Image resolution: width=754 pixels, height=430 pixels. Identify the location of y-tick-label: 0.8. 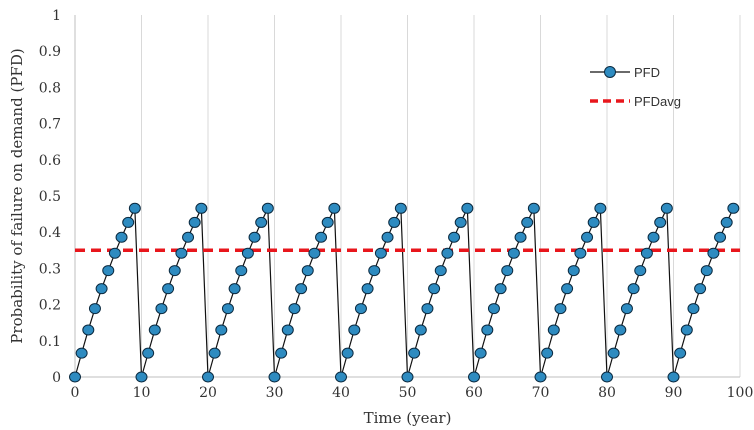
(50, 88).